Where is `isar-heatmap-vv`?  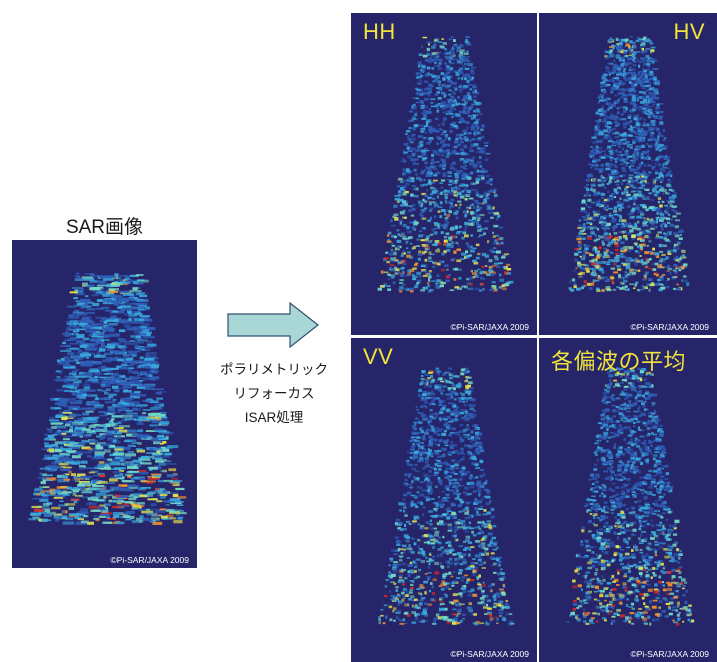 isar-heatmap-vv is located at coordinates (446, 496).